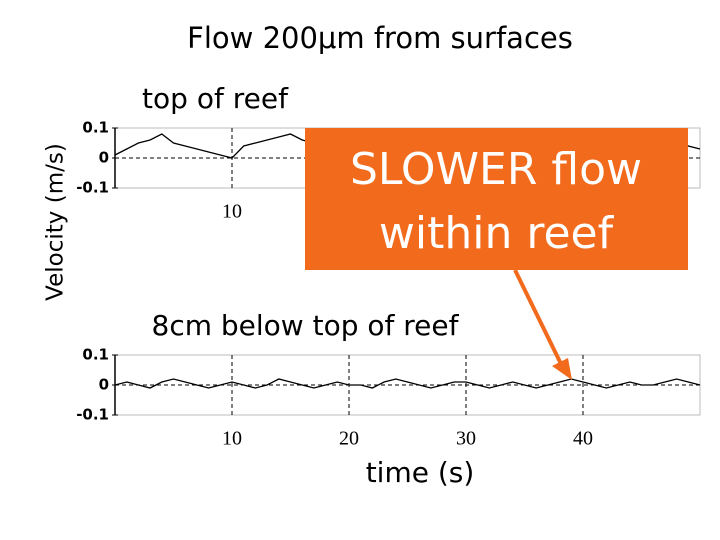 The width and height of the screenshot is (720, 540). I want to click on callout-arrowhead, so click(562, 369).